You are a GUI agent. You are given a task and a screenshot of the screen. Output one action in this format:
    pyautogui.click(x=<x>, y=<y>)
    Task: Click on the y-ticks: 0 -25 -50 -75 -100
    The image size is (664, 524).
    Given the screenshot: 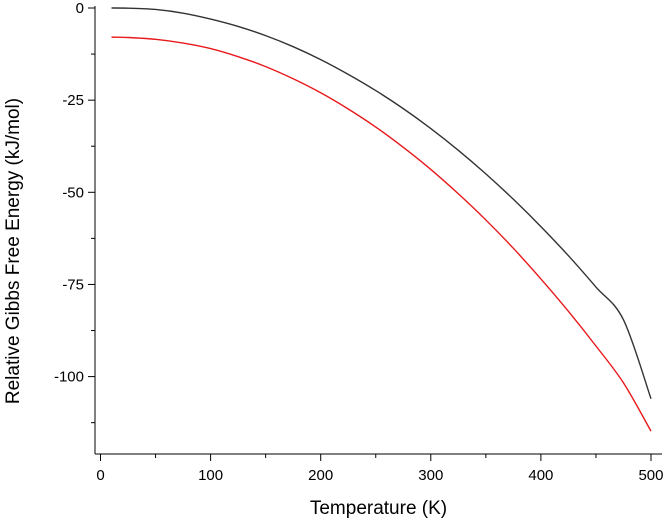 What is the action you would take?
    pyautogui.click(x=74, y=212)
    